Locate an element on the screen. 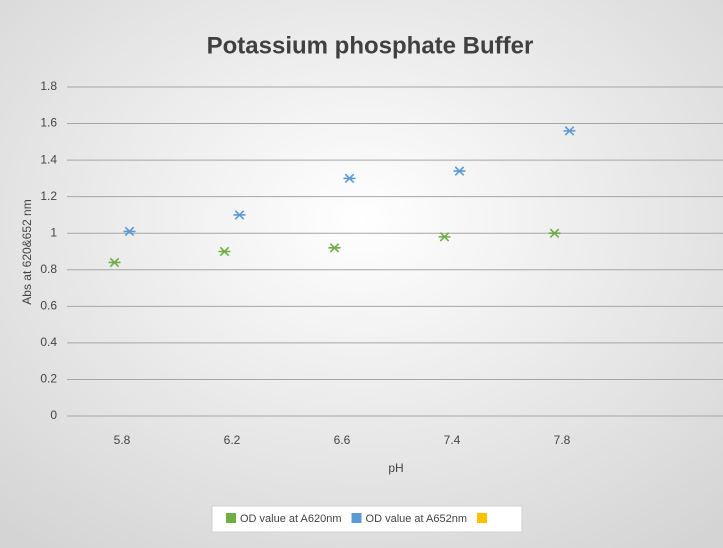 This screenshot has height=548, width=723. y-tick-label: 0.8 is located at coordinates (48, 269).